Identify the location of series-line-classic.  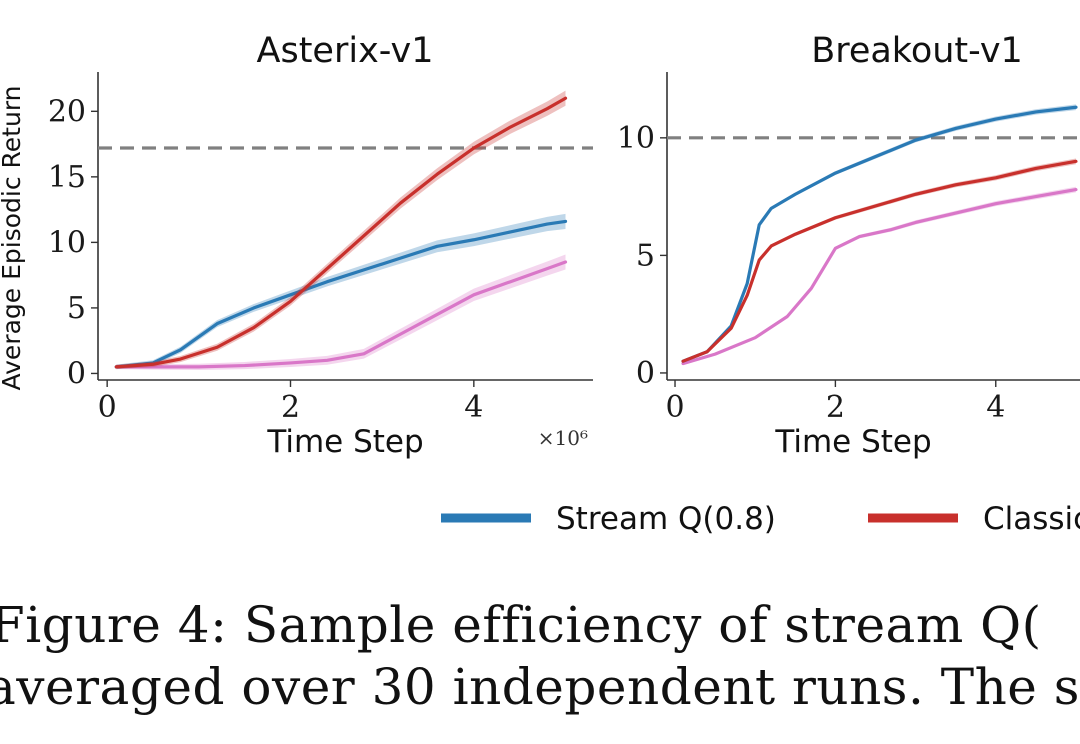
(879, 261).